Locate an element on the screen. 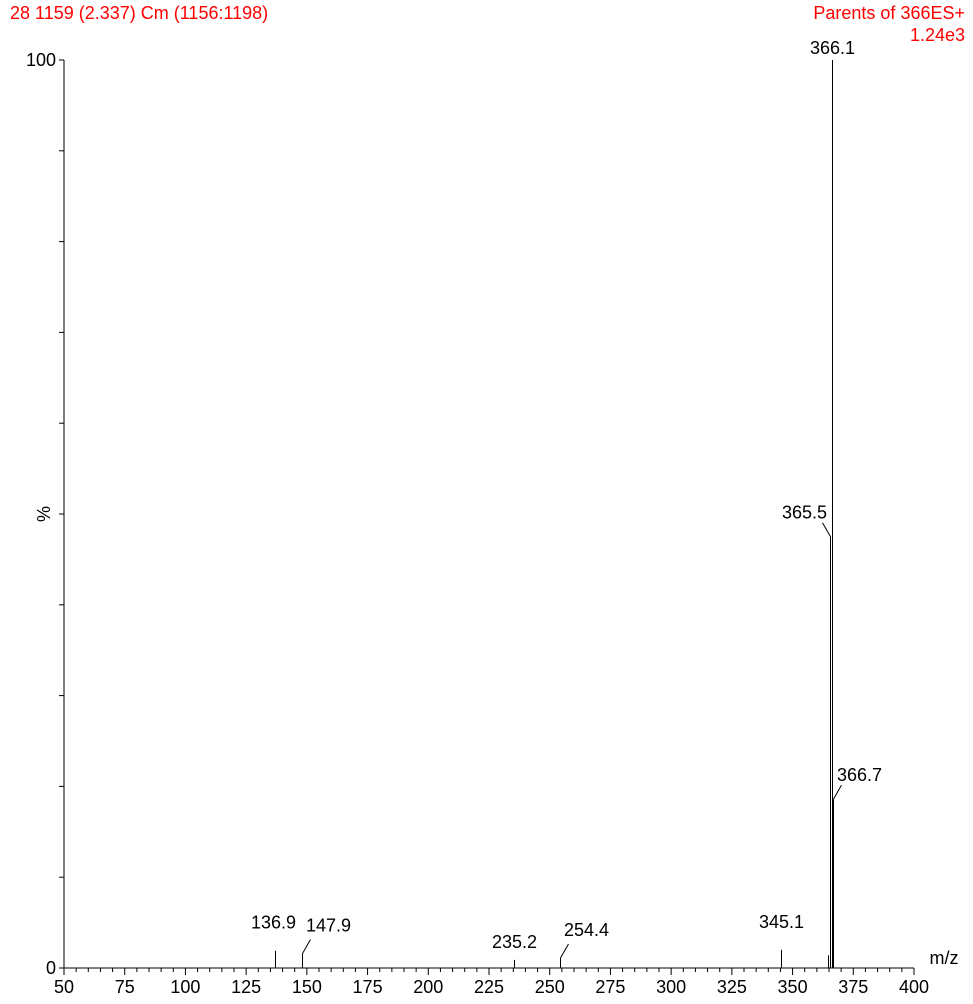  y-axis-label: % is located at coordinates (44, 514).